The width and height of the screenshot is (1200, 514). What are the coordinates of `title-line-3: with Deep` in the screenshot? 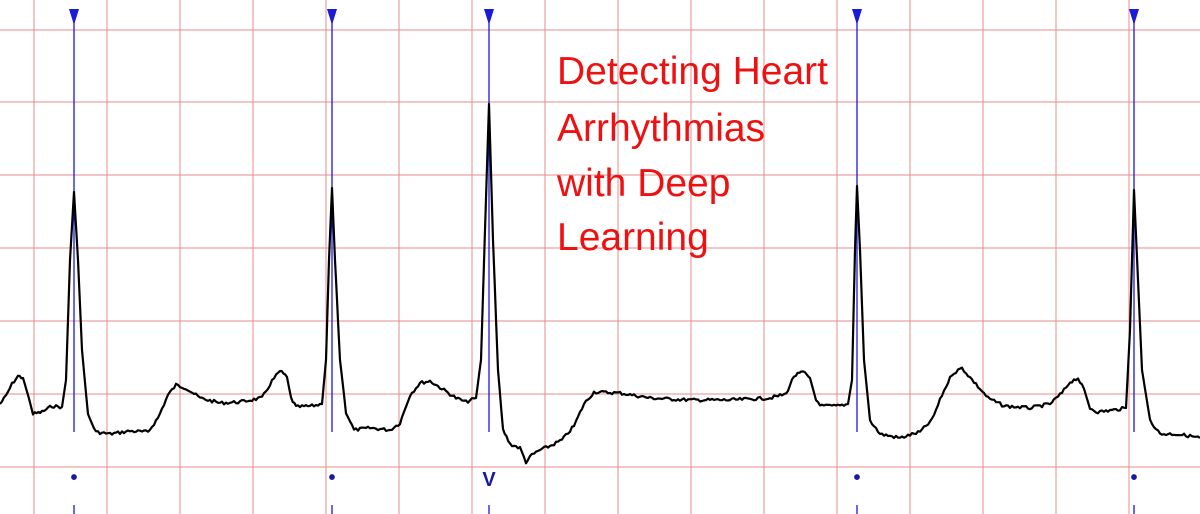 It's located at (643, 183).